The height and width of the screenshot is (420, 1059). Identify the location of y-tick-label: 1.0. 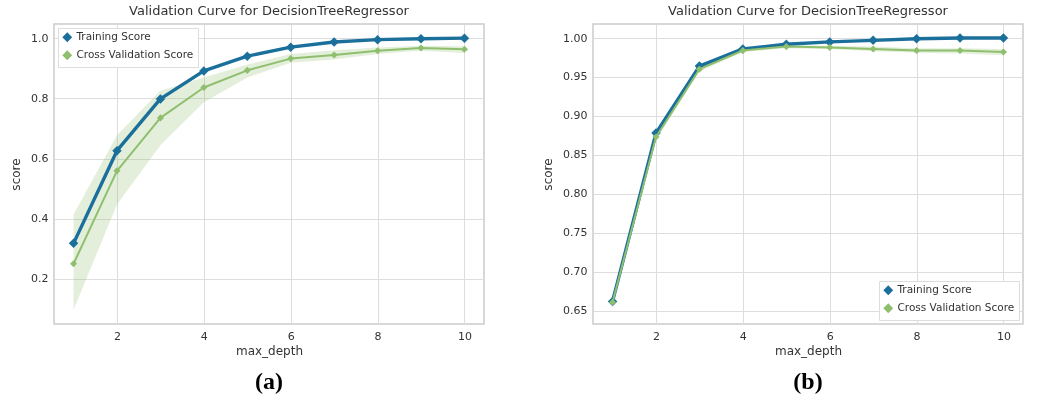
(40, 38).